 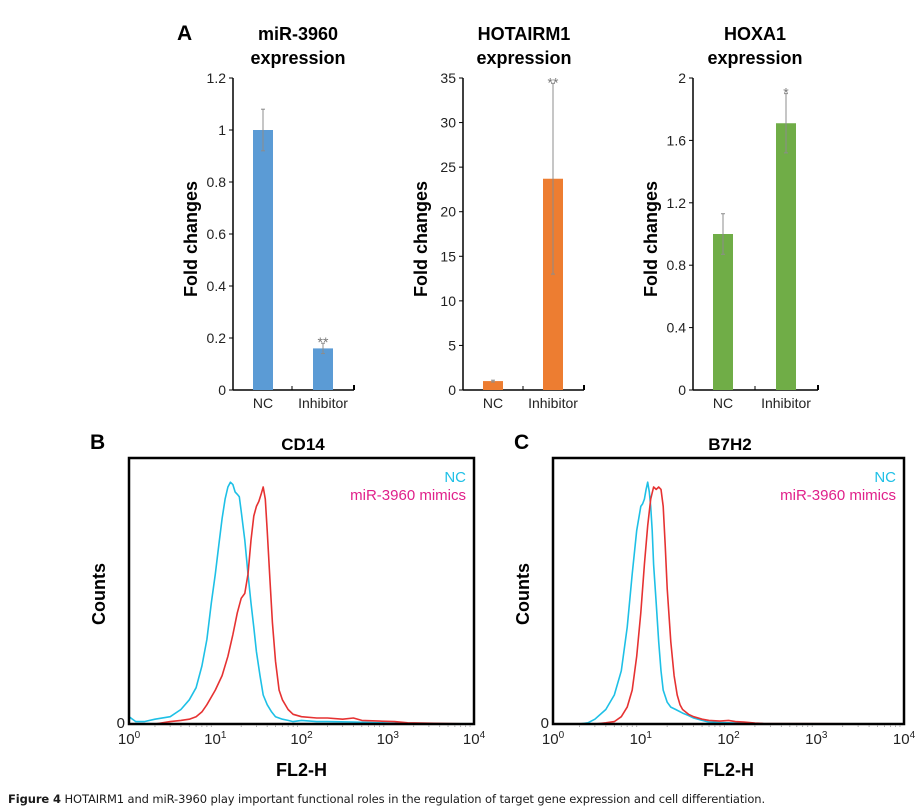 I want to click on chart-title-line: HOTAIRM1, so click(x=524, y=34).